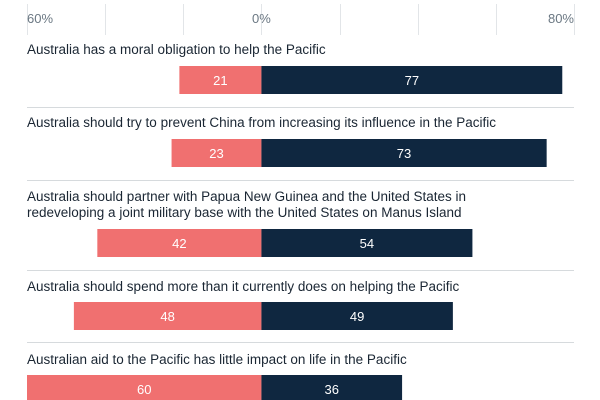  I want to click on data-label: 54, so click(367, 243).